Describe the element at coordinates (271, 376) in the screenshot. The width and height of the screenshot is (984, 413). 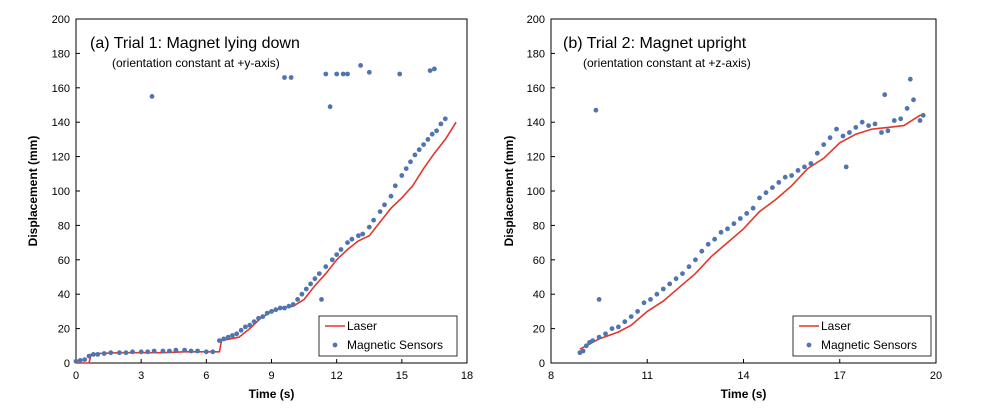
I see `panel-a-x-tick-label: 9` at that location.